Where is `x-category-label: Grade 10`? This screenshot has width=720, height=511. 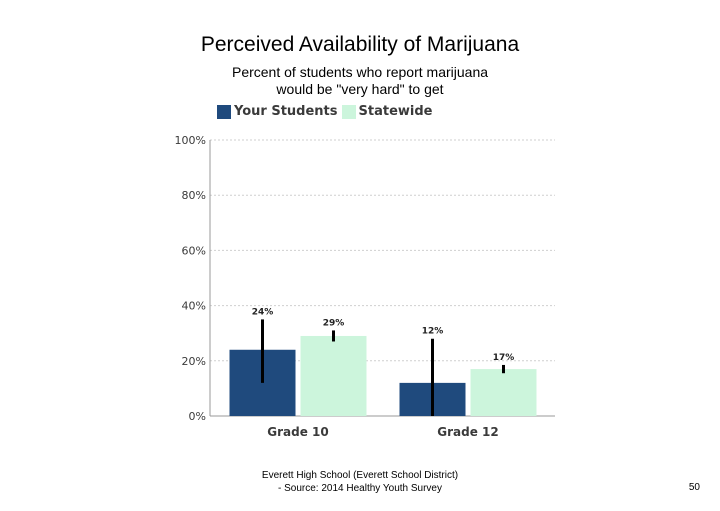
x-category-label: Grade 10 is located at coordinates (297, 432).